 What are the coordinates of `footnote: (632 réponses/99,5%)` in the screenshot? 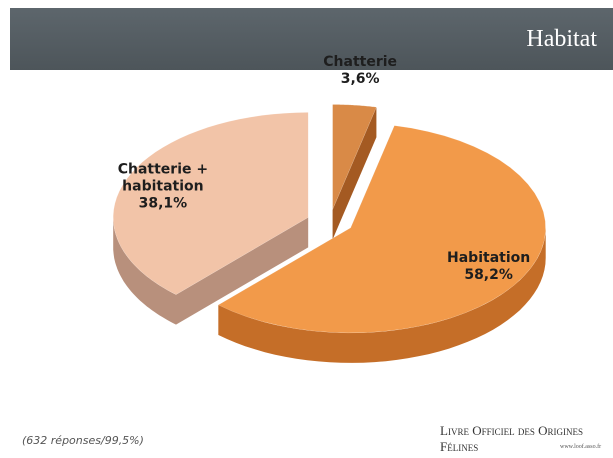 It's located at (83, 440).